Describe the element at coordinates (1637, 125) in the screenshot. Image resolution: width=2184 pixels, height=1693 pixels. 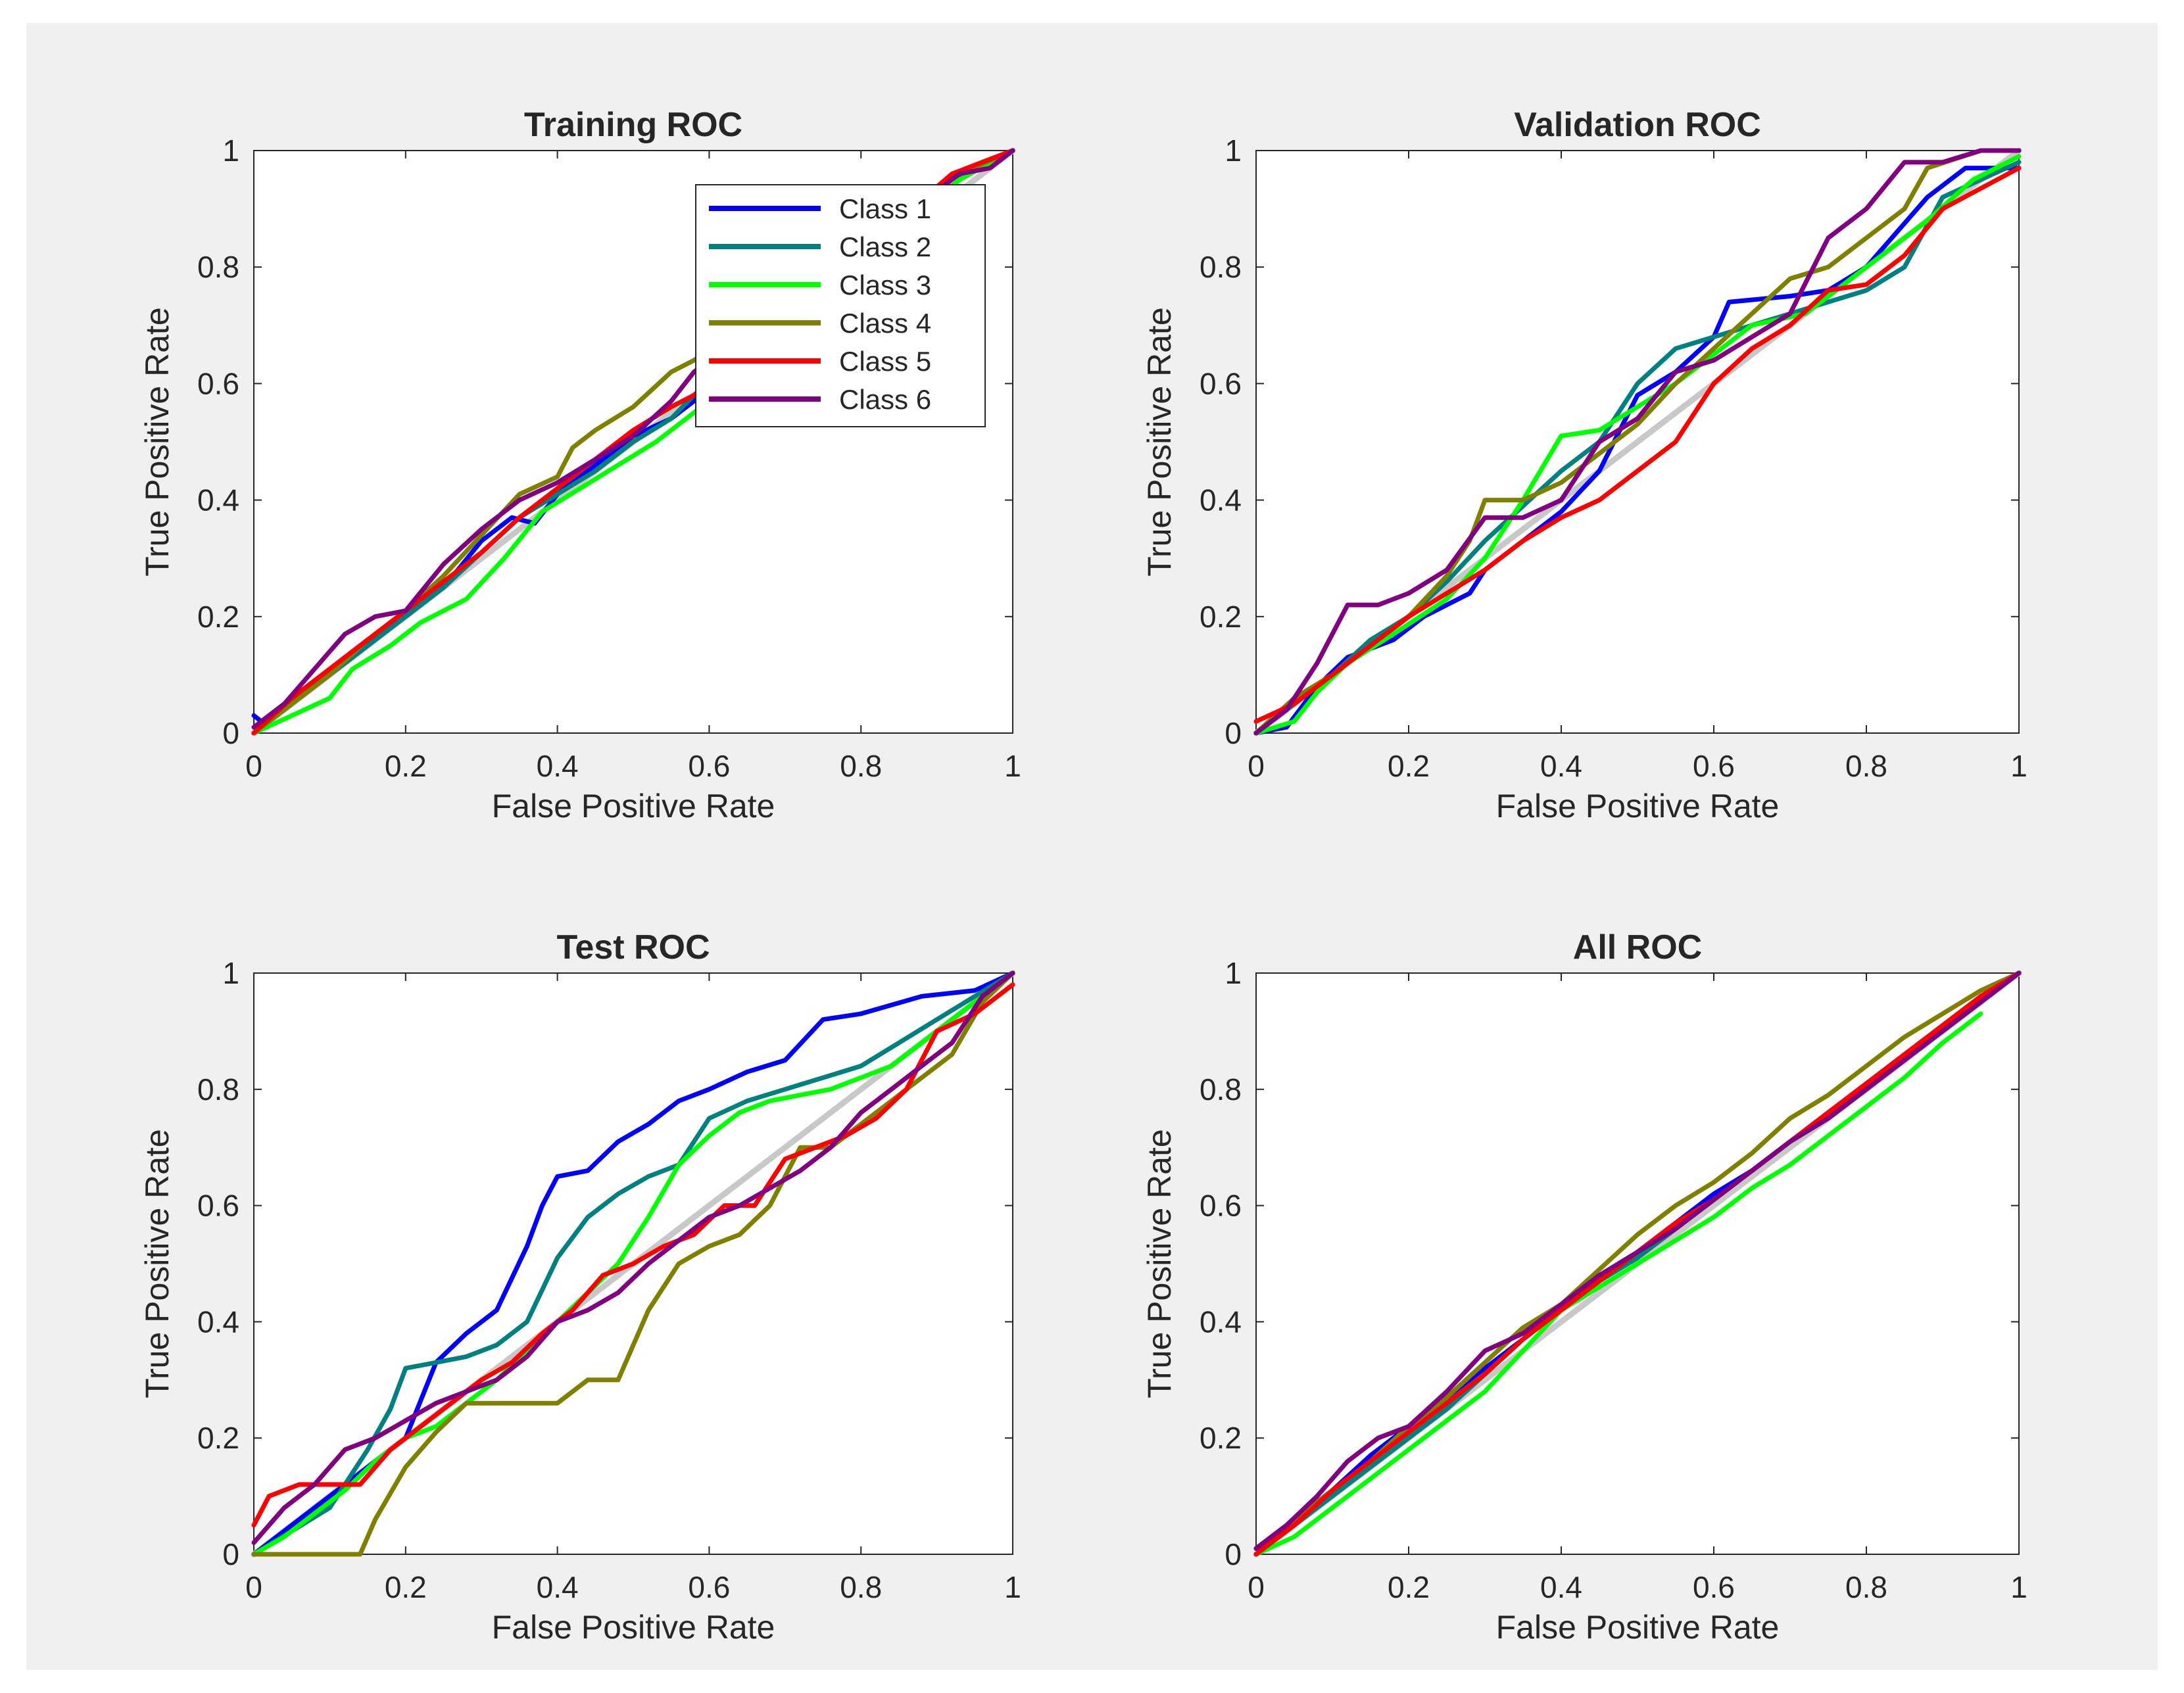
I see `chart-title: Validation ROC` at that location.